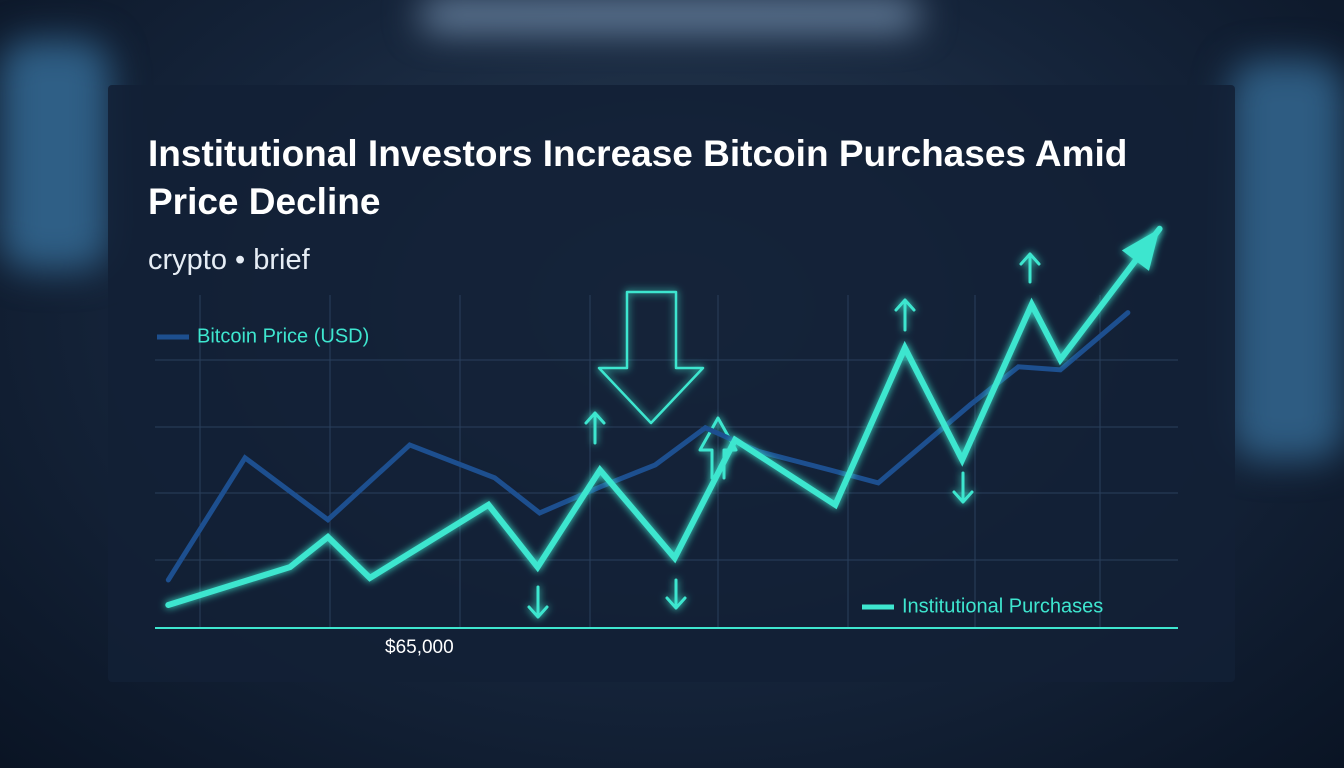 Image resolution: width=1344 pixels, height=768 pixels. I want to click on annotation: $65,000, so click(419, 647).